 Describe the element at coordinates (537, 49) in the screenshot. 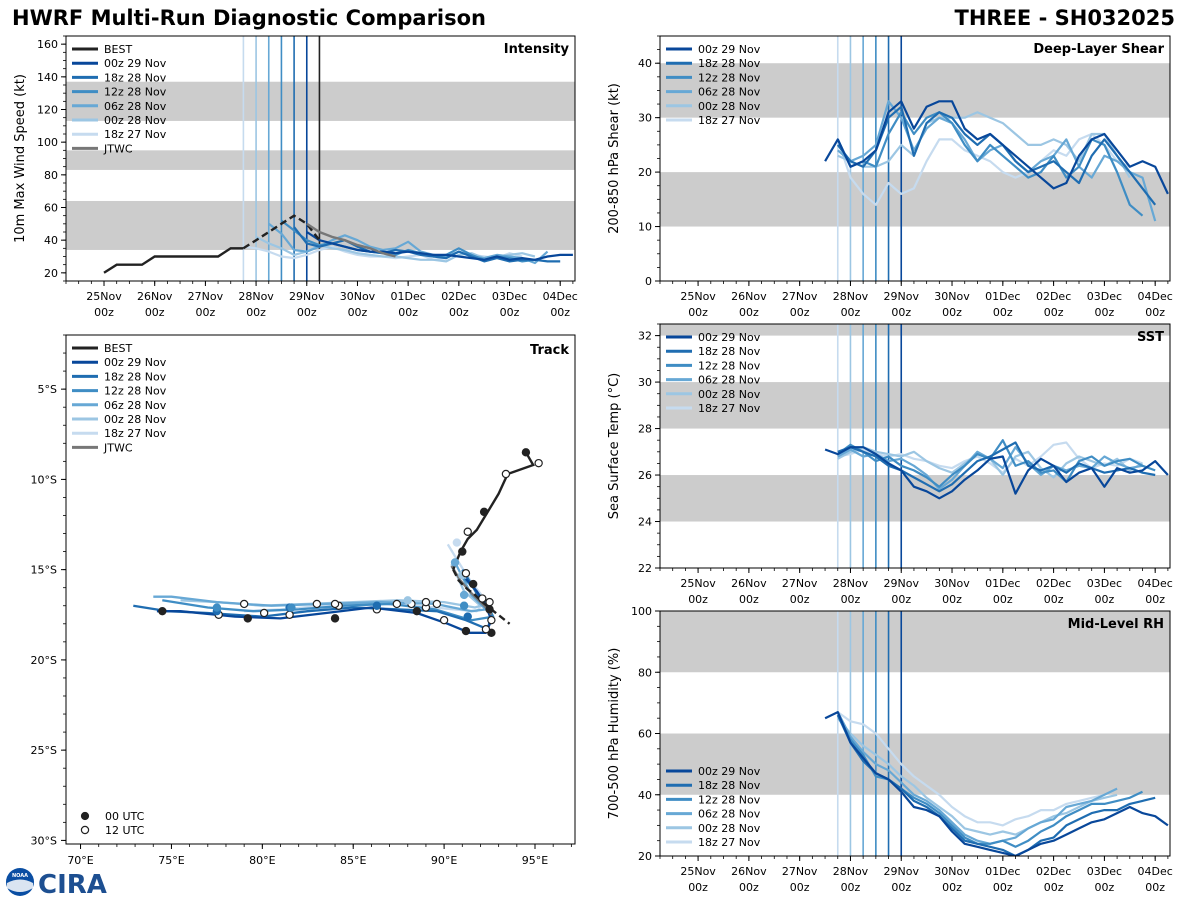

I see `panel-title: Intensity` at that location.